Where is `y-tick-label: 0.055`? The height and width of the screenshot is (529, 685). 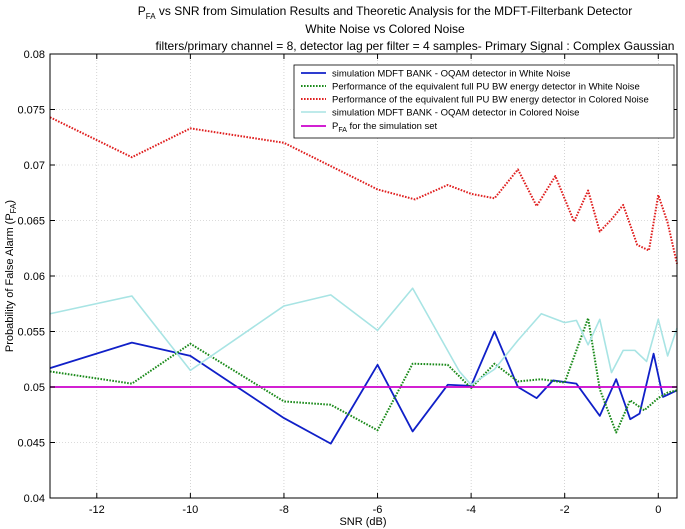 y-tick-label: 0.055 is located at coordinates (31, 333).